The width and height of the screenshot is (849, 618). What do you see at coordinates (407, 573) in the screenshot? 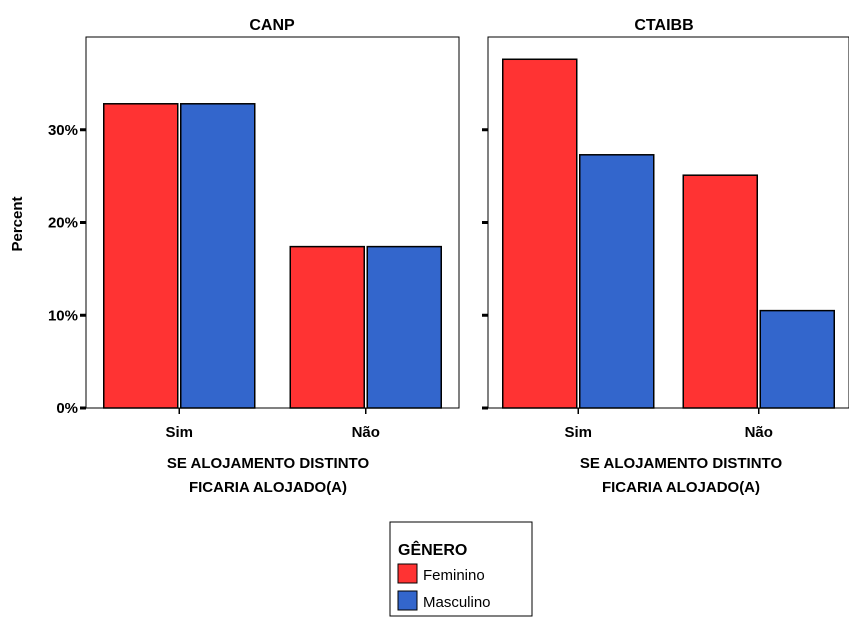
I see `legend-swatch-feminino` at bounding box center [407, 573].